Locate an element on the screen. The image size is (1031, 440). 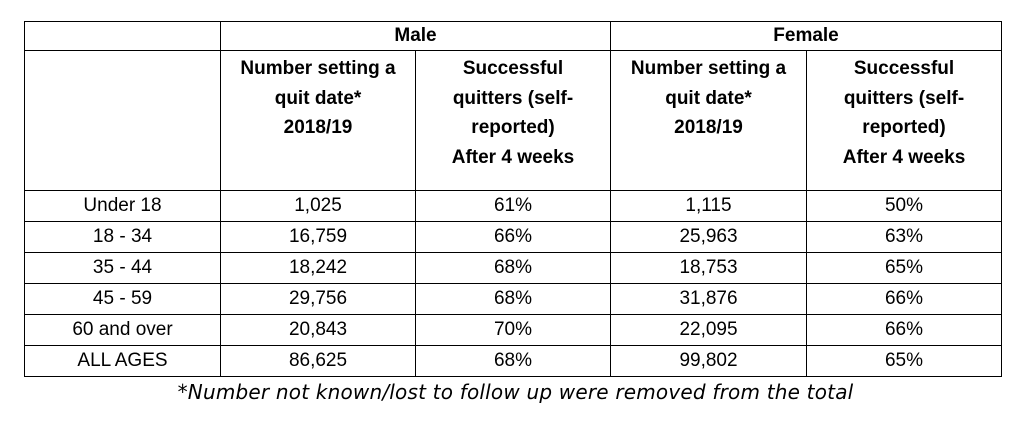
table-row: 35 - 44 18,242 68% 18,753 65% is located at coordinates (513, 268).